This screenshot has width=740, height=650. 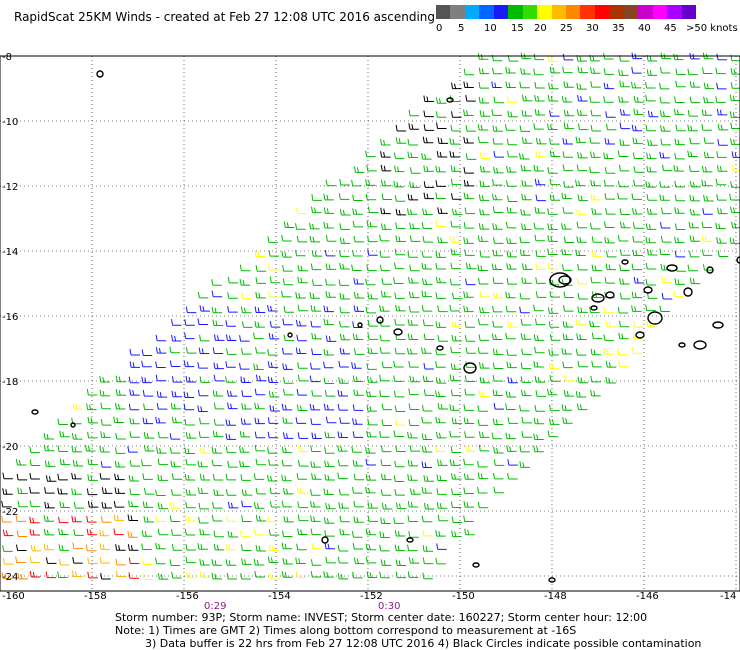 What do you see at coordinates (728, 596) in the screenshot?
I see `longitude-label: -14` at bounding box center [728, 596].